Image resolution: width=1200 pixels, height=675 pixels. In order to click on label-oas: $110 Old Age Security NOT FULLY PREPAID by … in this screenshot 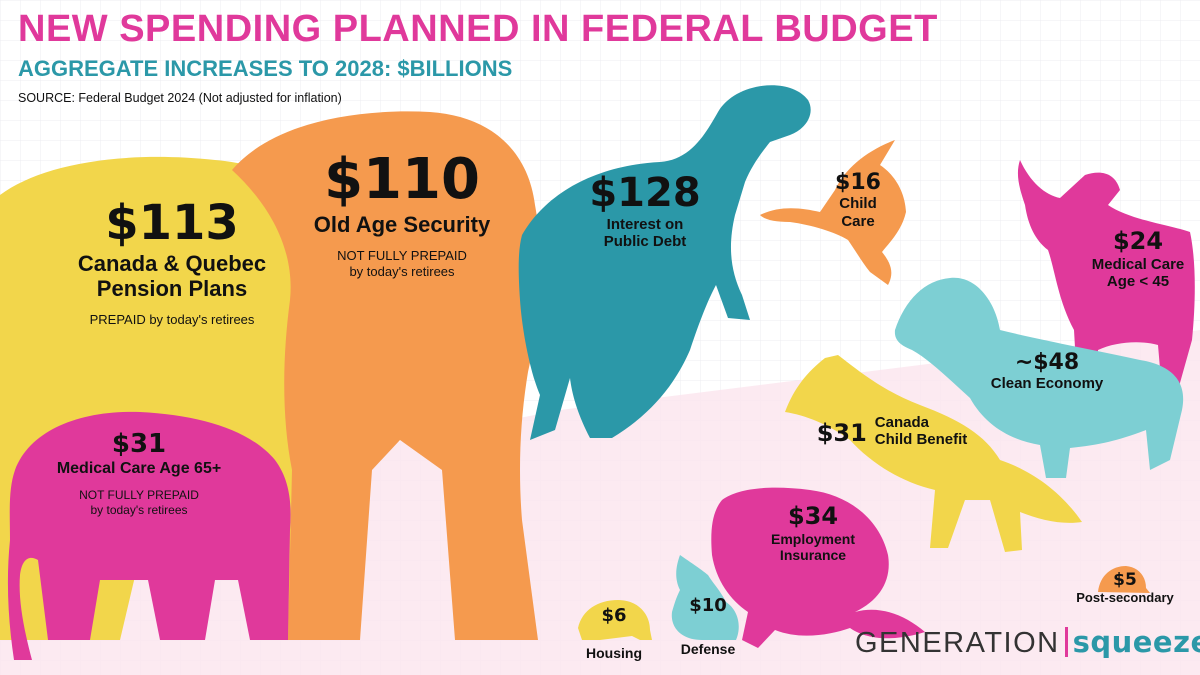, I will do `click(402, 213)`.